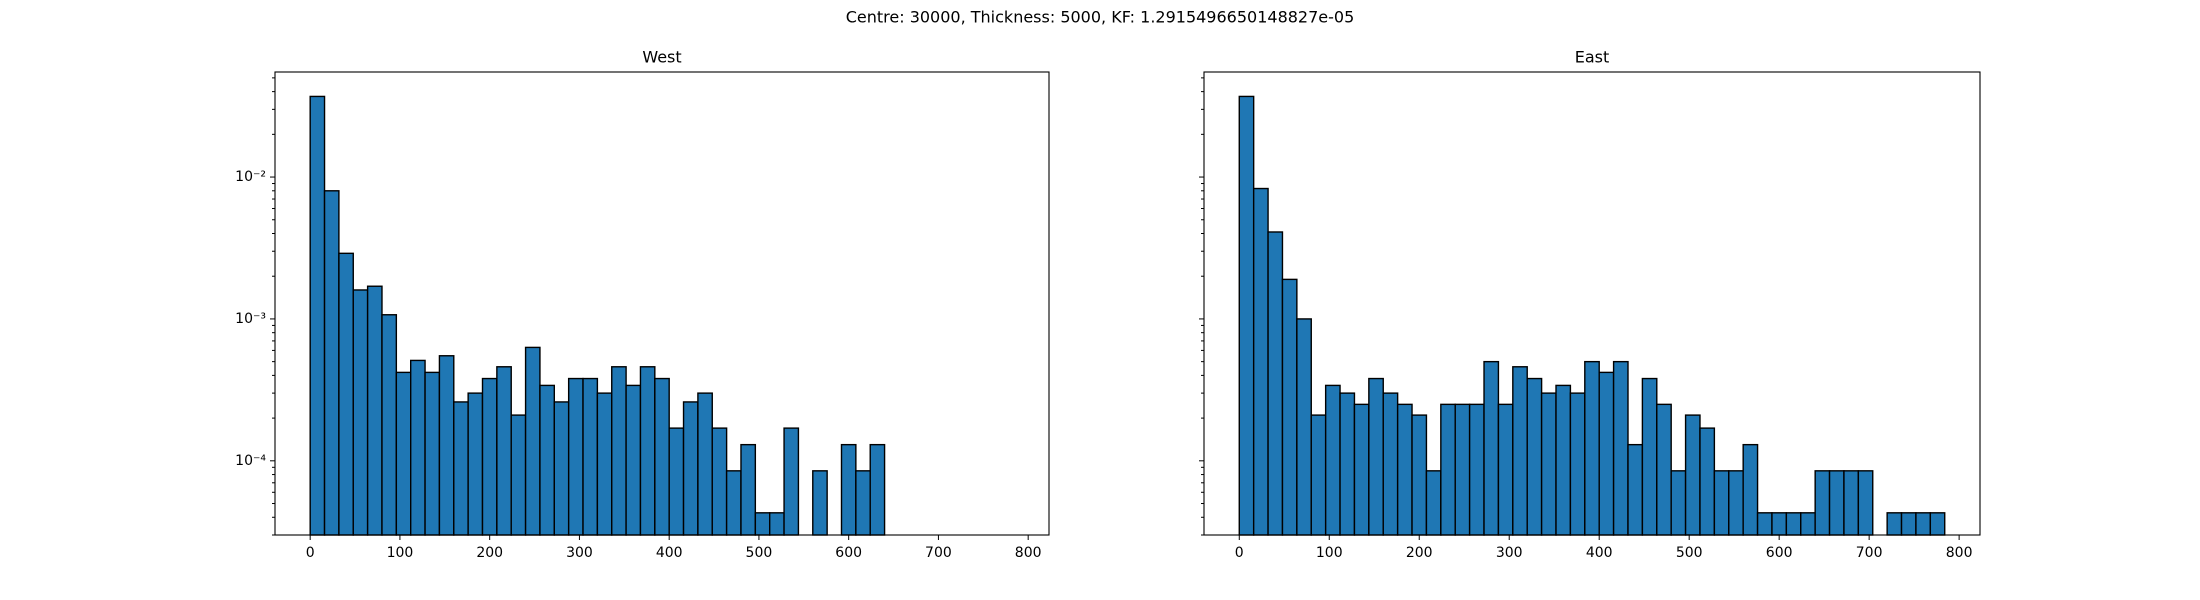 The image size is (2200, 600). I want to click on axes-title: West, so click(661, 57).